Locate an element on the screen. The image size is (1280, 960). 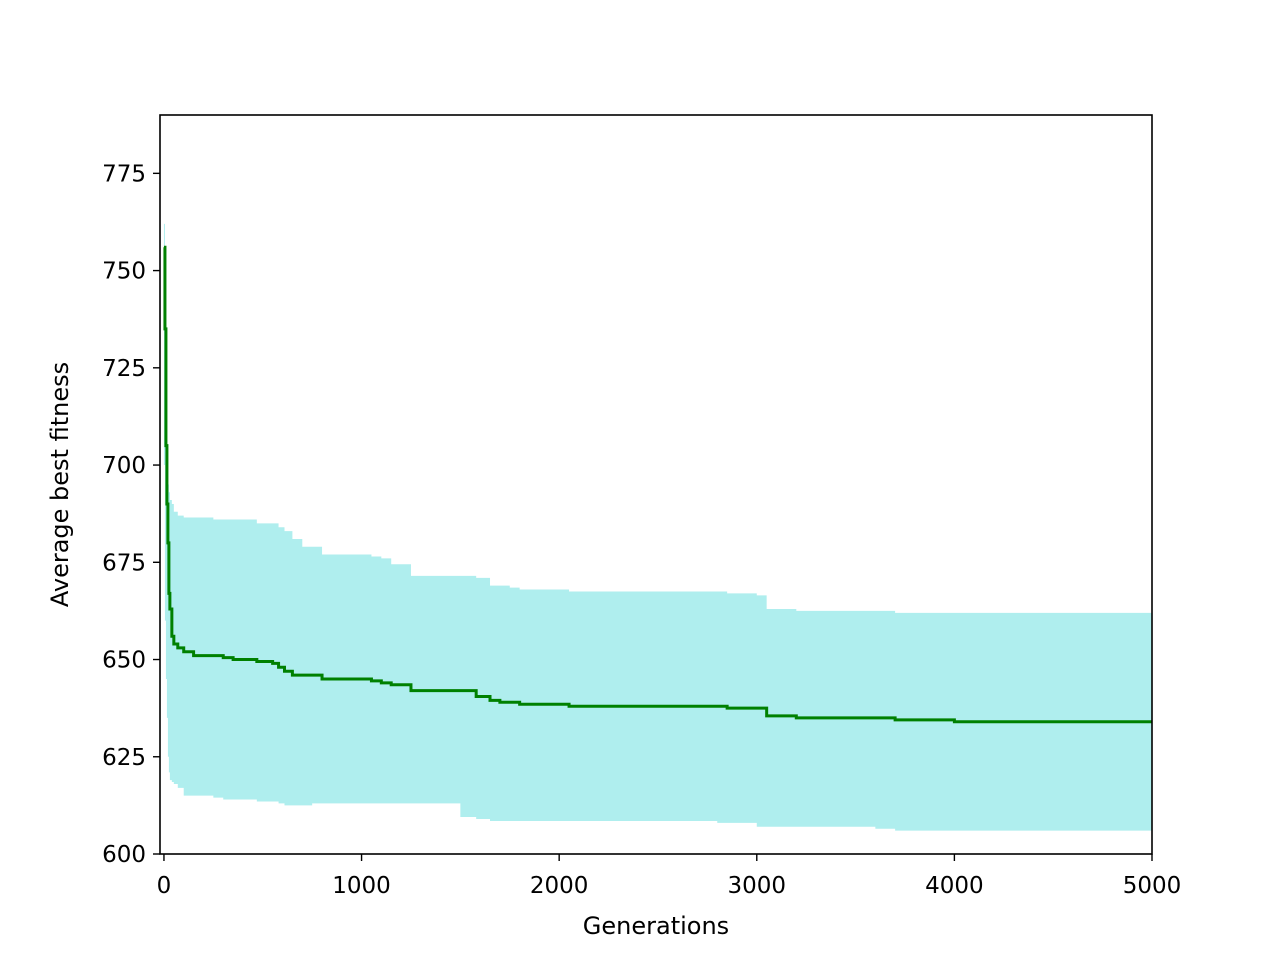
y-tick-label: 650 is located at coordinates (124, 661).